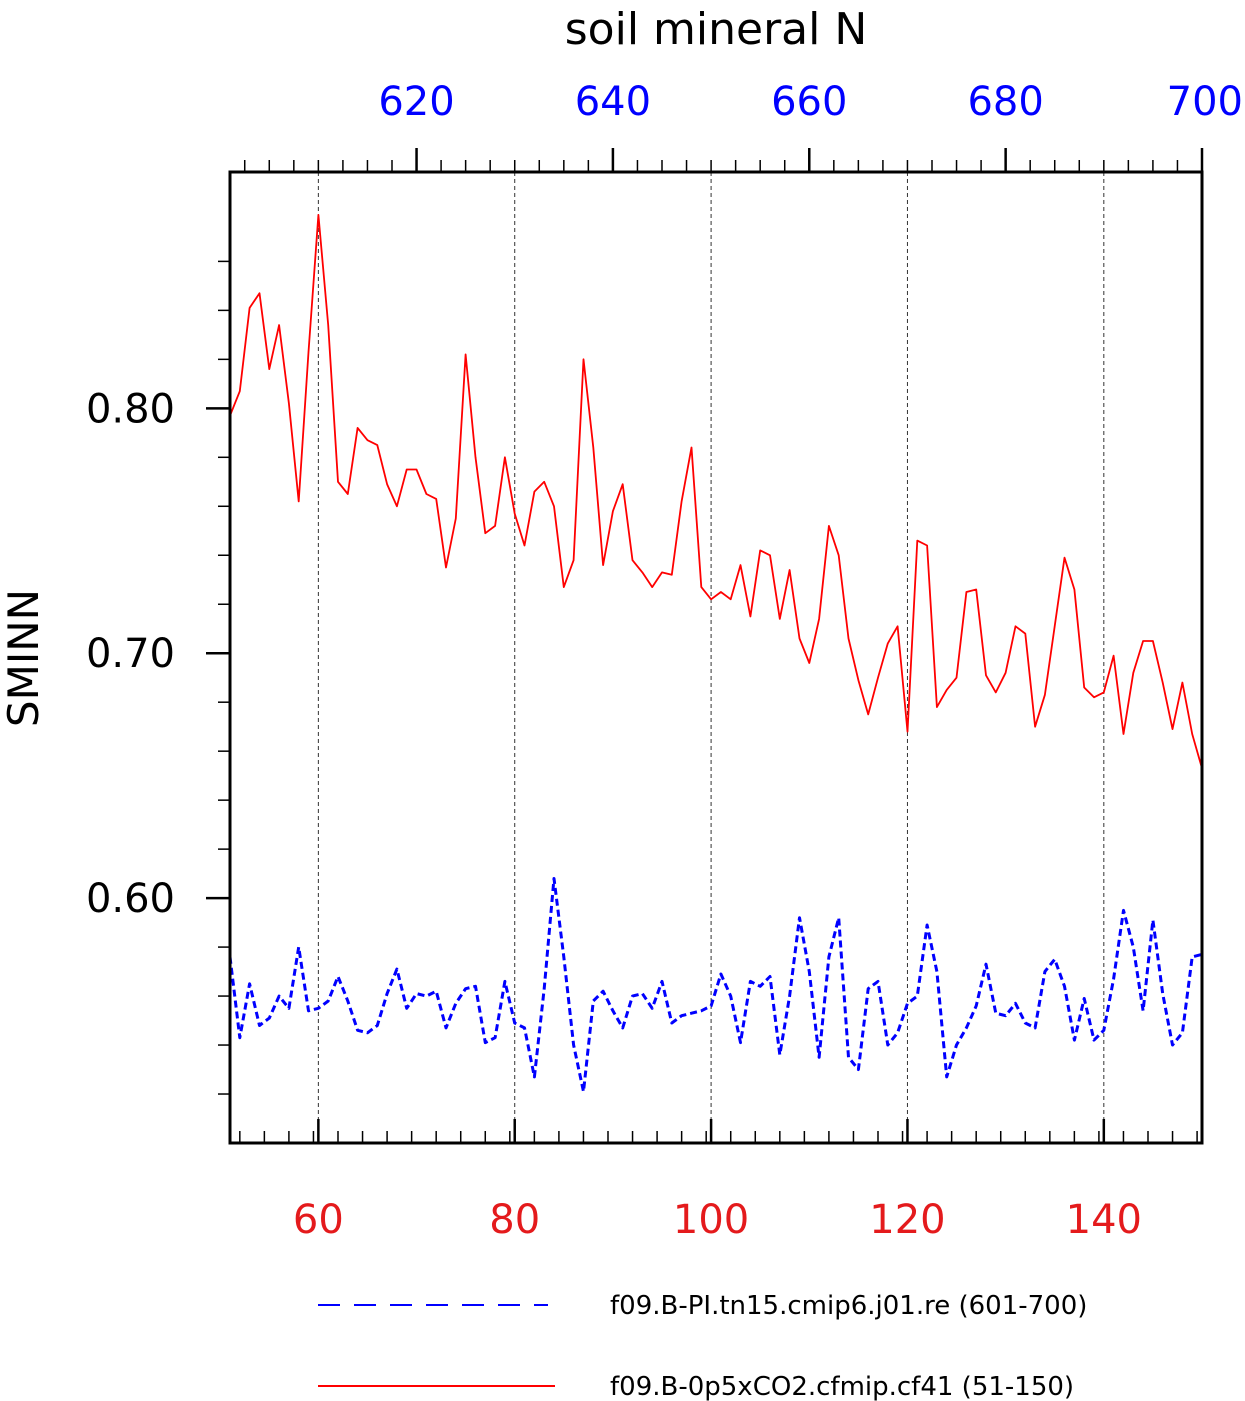 This screenshot has height=1401, width=1245. I want to click on top-tick-label: 640, so click(613, 102).